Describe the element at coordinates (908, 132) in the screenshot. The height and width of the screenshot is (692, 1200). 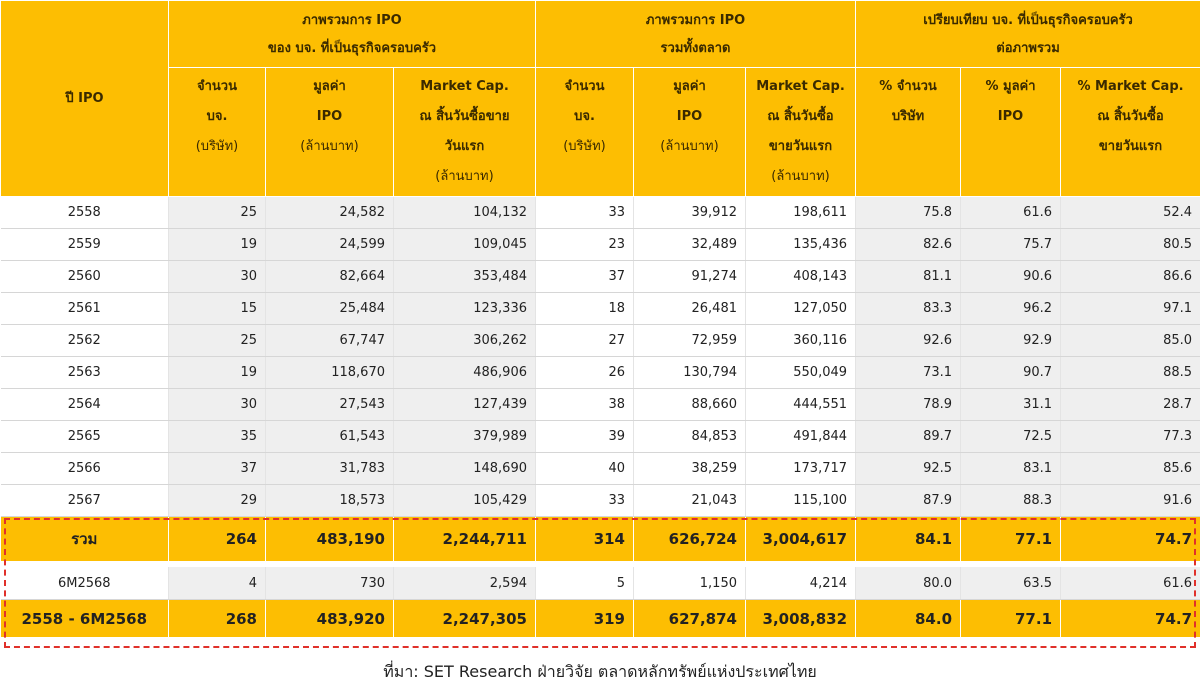
I see `column-header: % จำนวน บริษัท` at that location.